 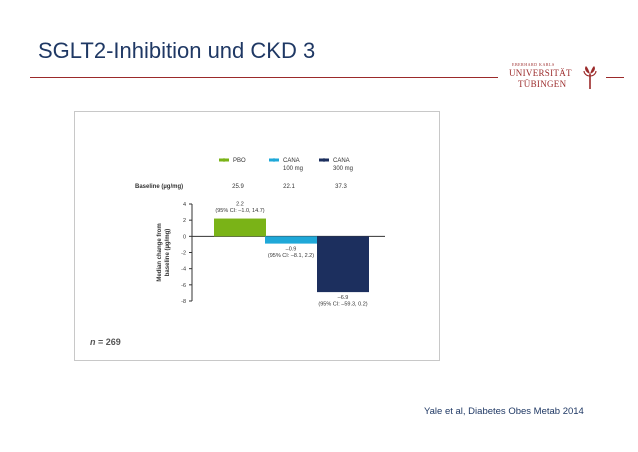 I want to click on baseline-value: 22.1, so click(x=289, y=187).